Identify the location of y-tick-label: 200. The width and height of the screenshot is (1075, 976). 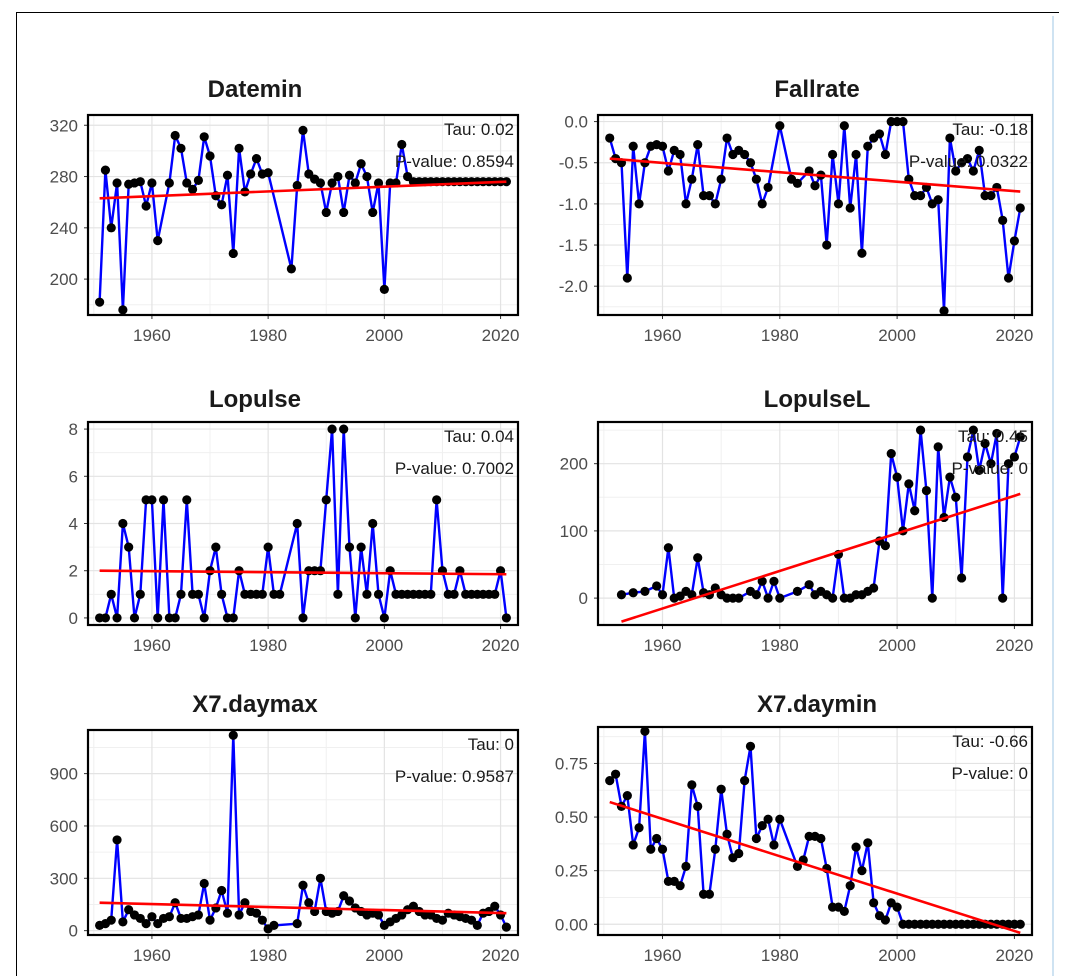
(574, 464).